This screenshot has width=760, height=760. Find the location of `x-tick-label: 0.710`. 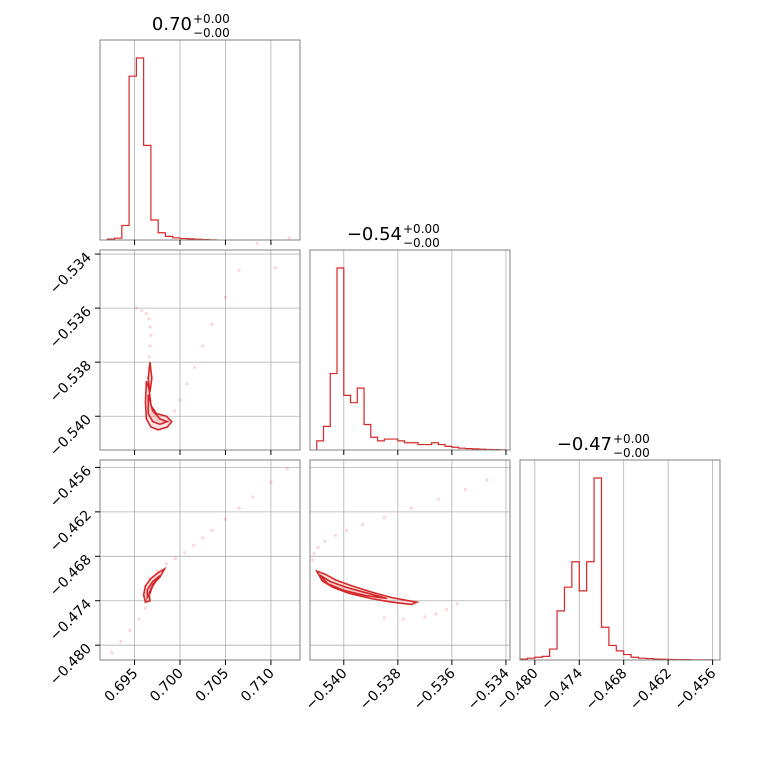

x-tick-label: 0.710 is located at coordinates (258, 686).